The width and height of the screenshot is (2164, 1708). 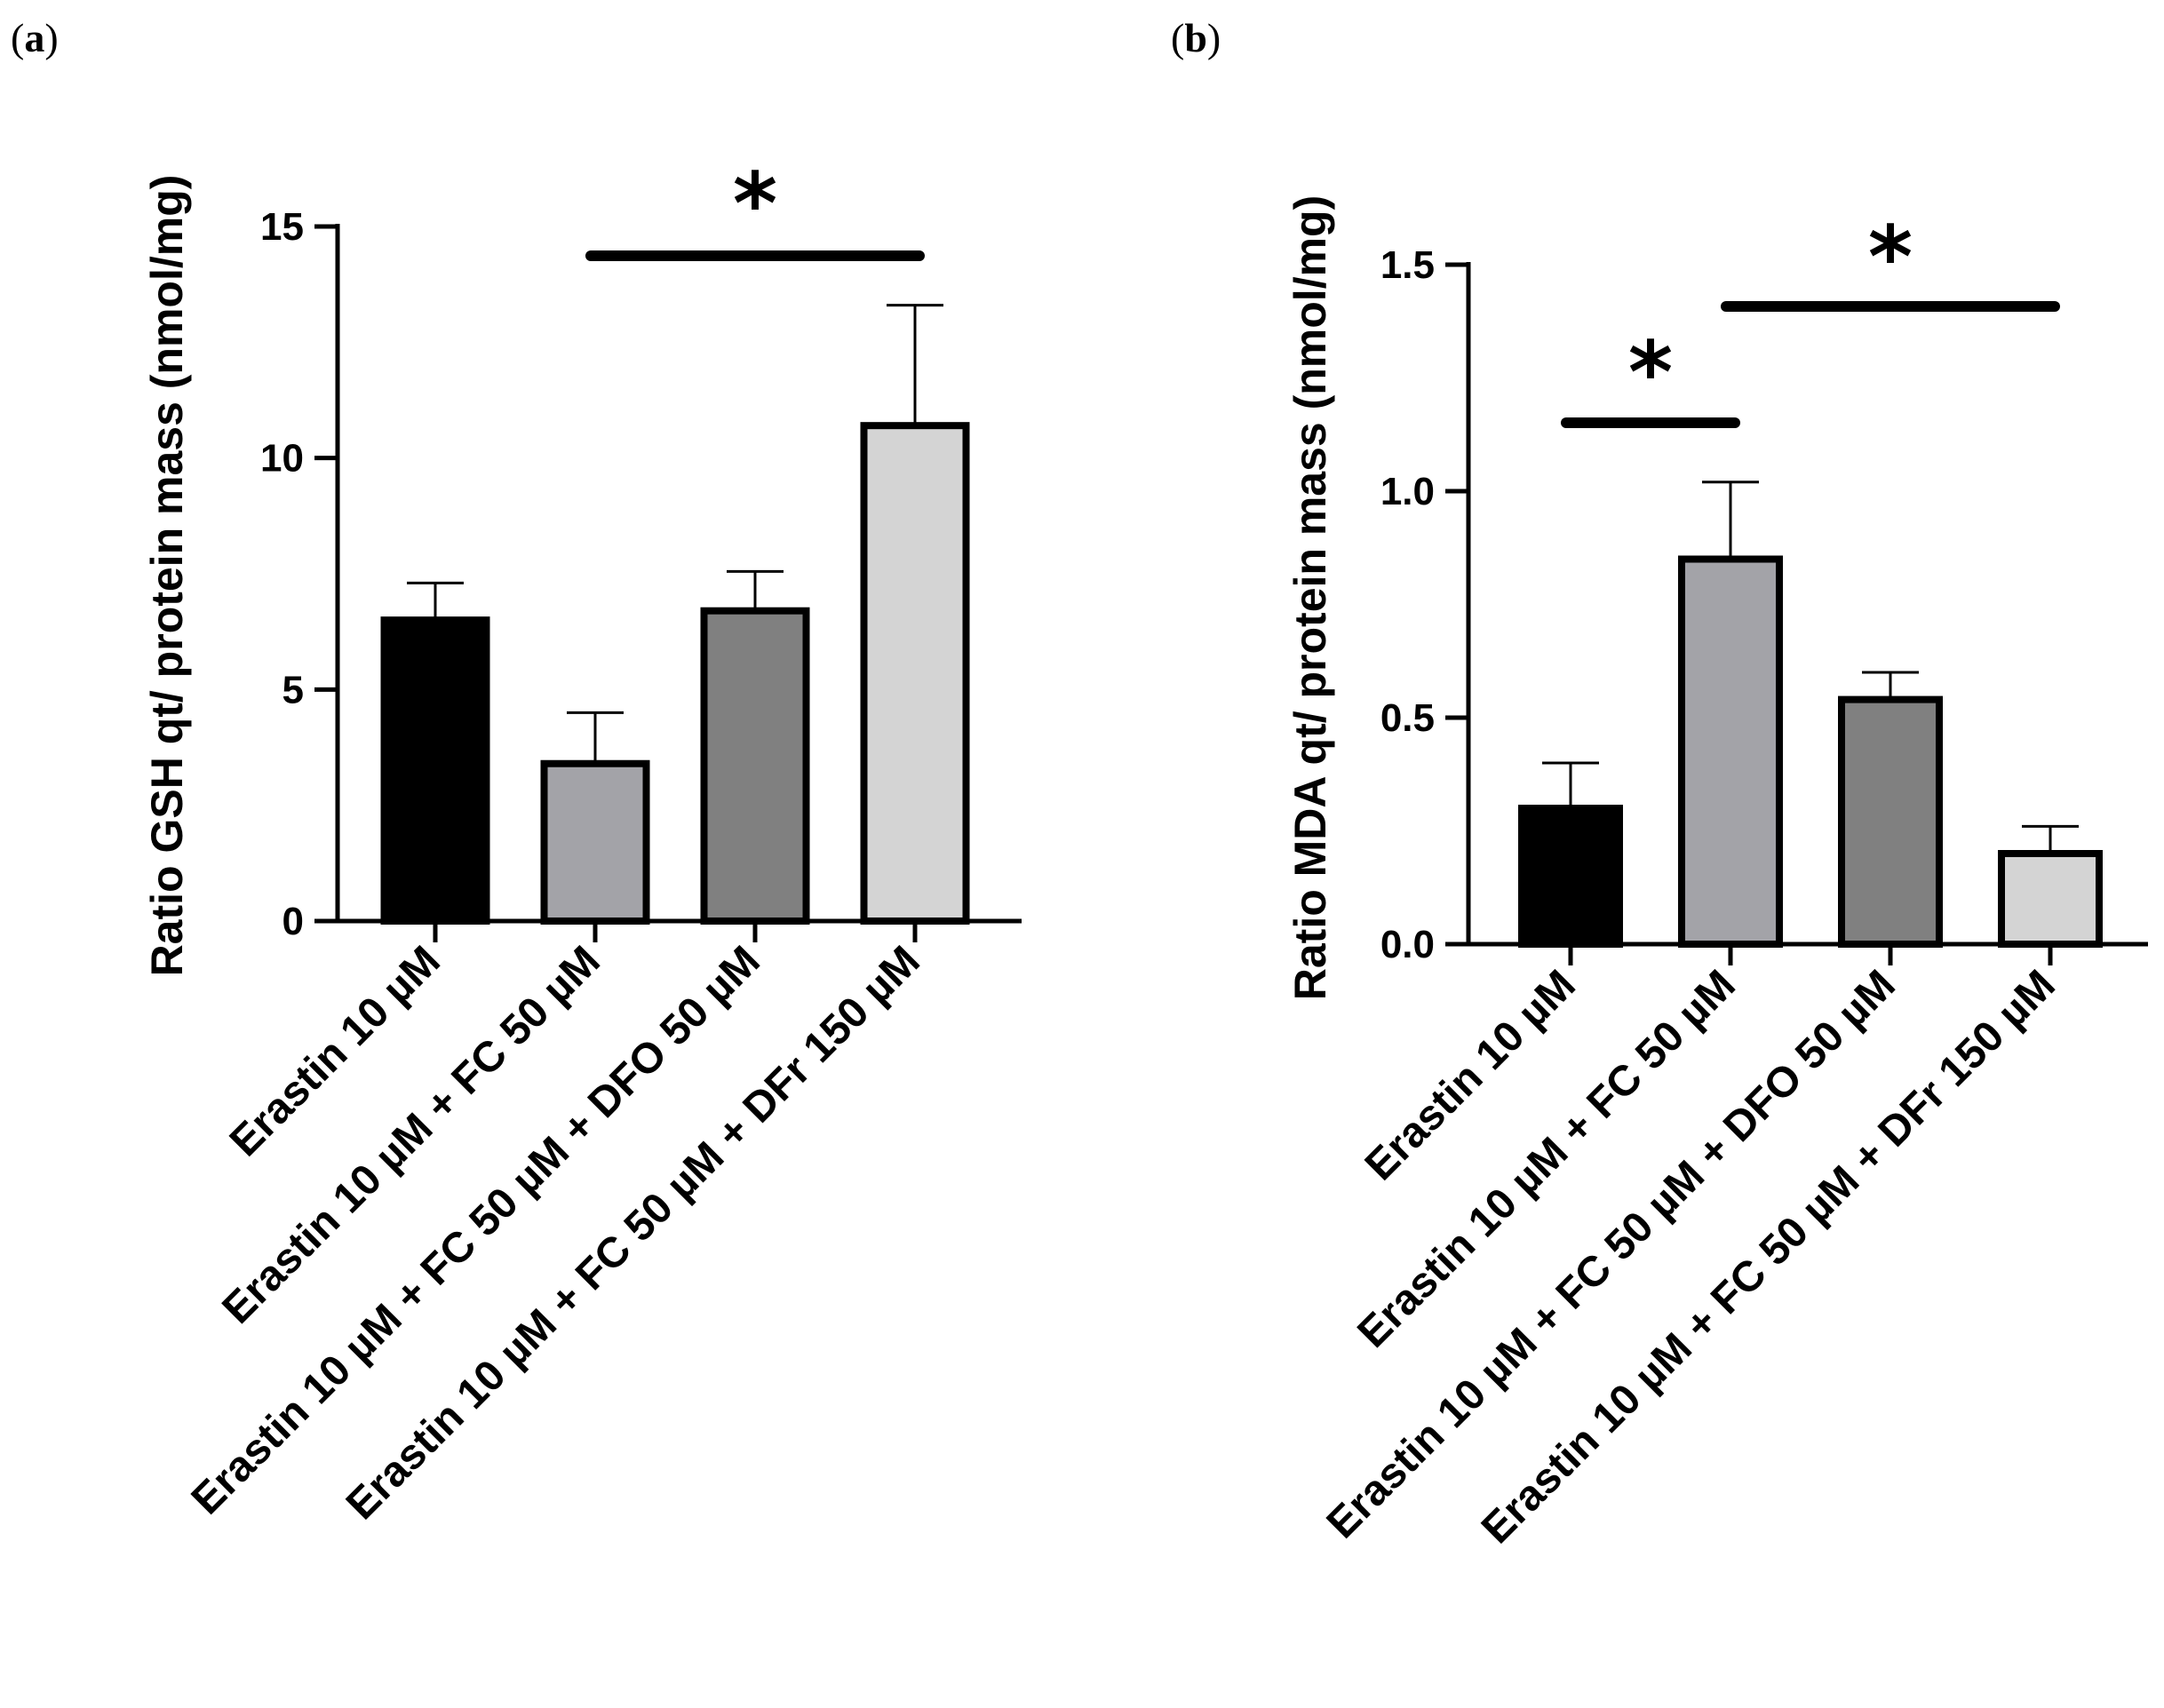 I want to click on panel-b-category-label-3: Erastin 10 µM + FC 50 µM + DFr 150 µM, so click(x=1769, y=1257).